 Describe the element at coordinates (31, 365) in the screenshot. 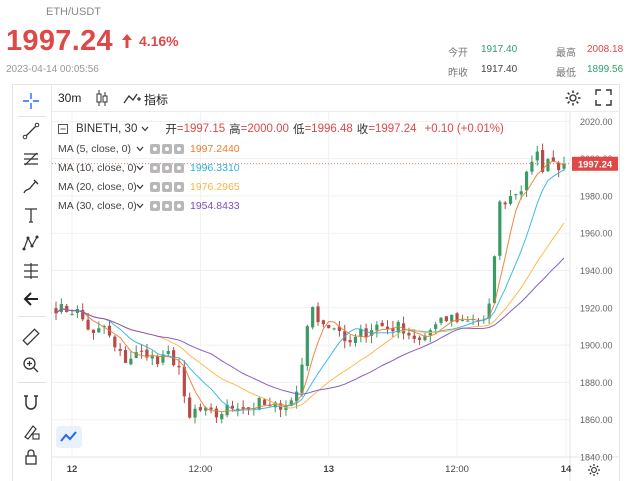

I see `zoom-in-icon` at that location.